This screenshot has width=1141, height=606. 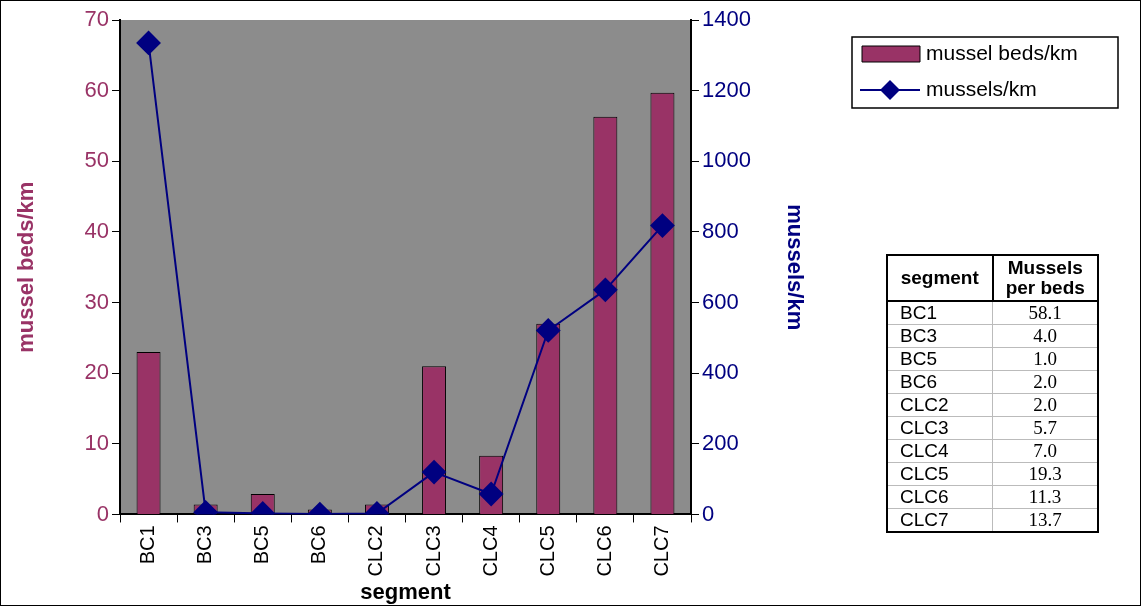 I want to click on legend-label: mussel beds/km, so click(x=1002, y=52).